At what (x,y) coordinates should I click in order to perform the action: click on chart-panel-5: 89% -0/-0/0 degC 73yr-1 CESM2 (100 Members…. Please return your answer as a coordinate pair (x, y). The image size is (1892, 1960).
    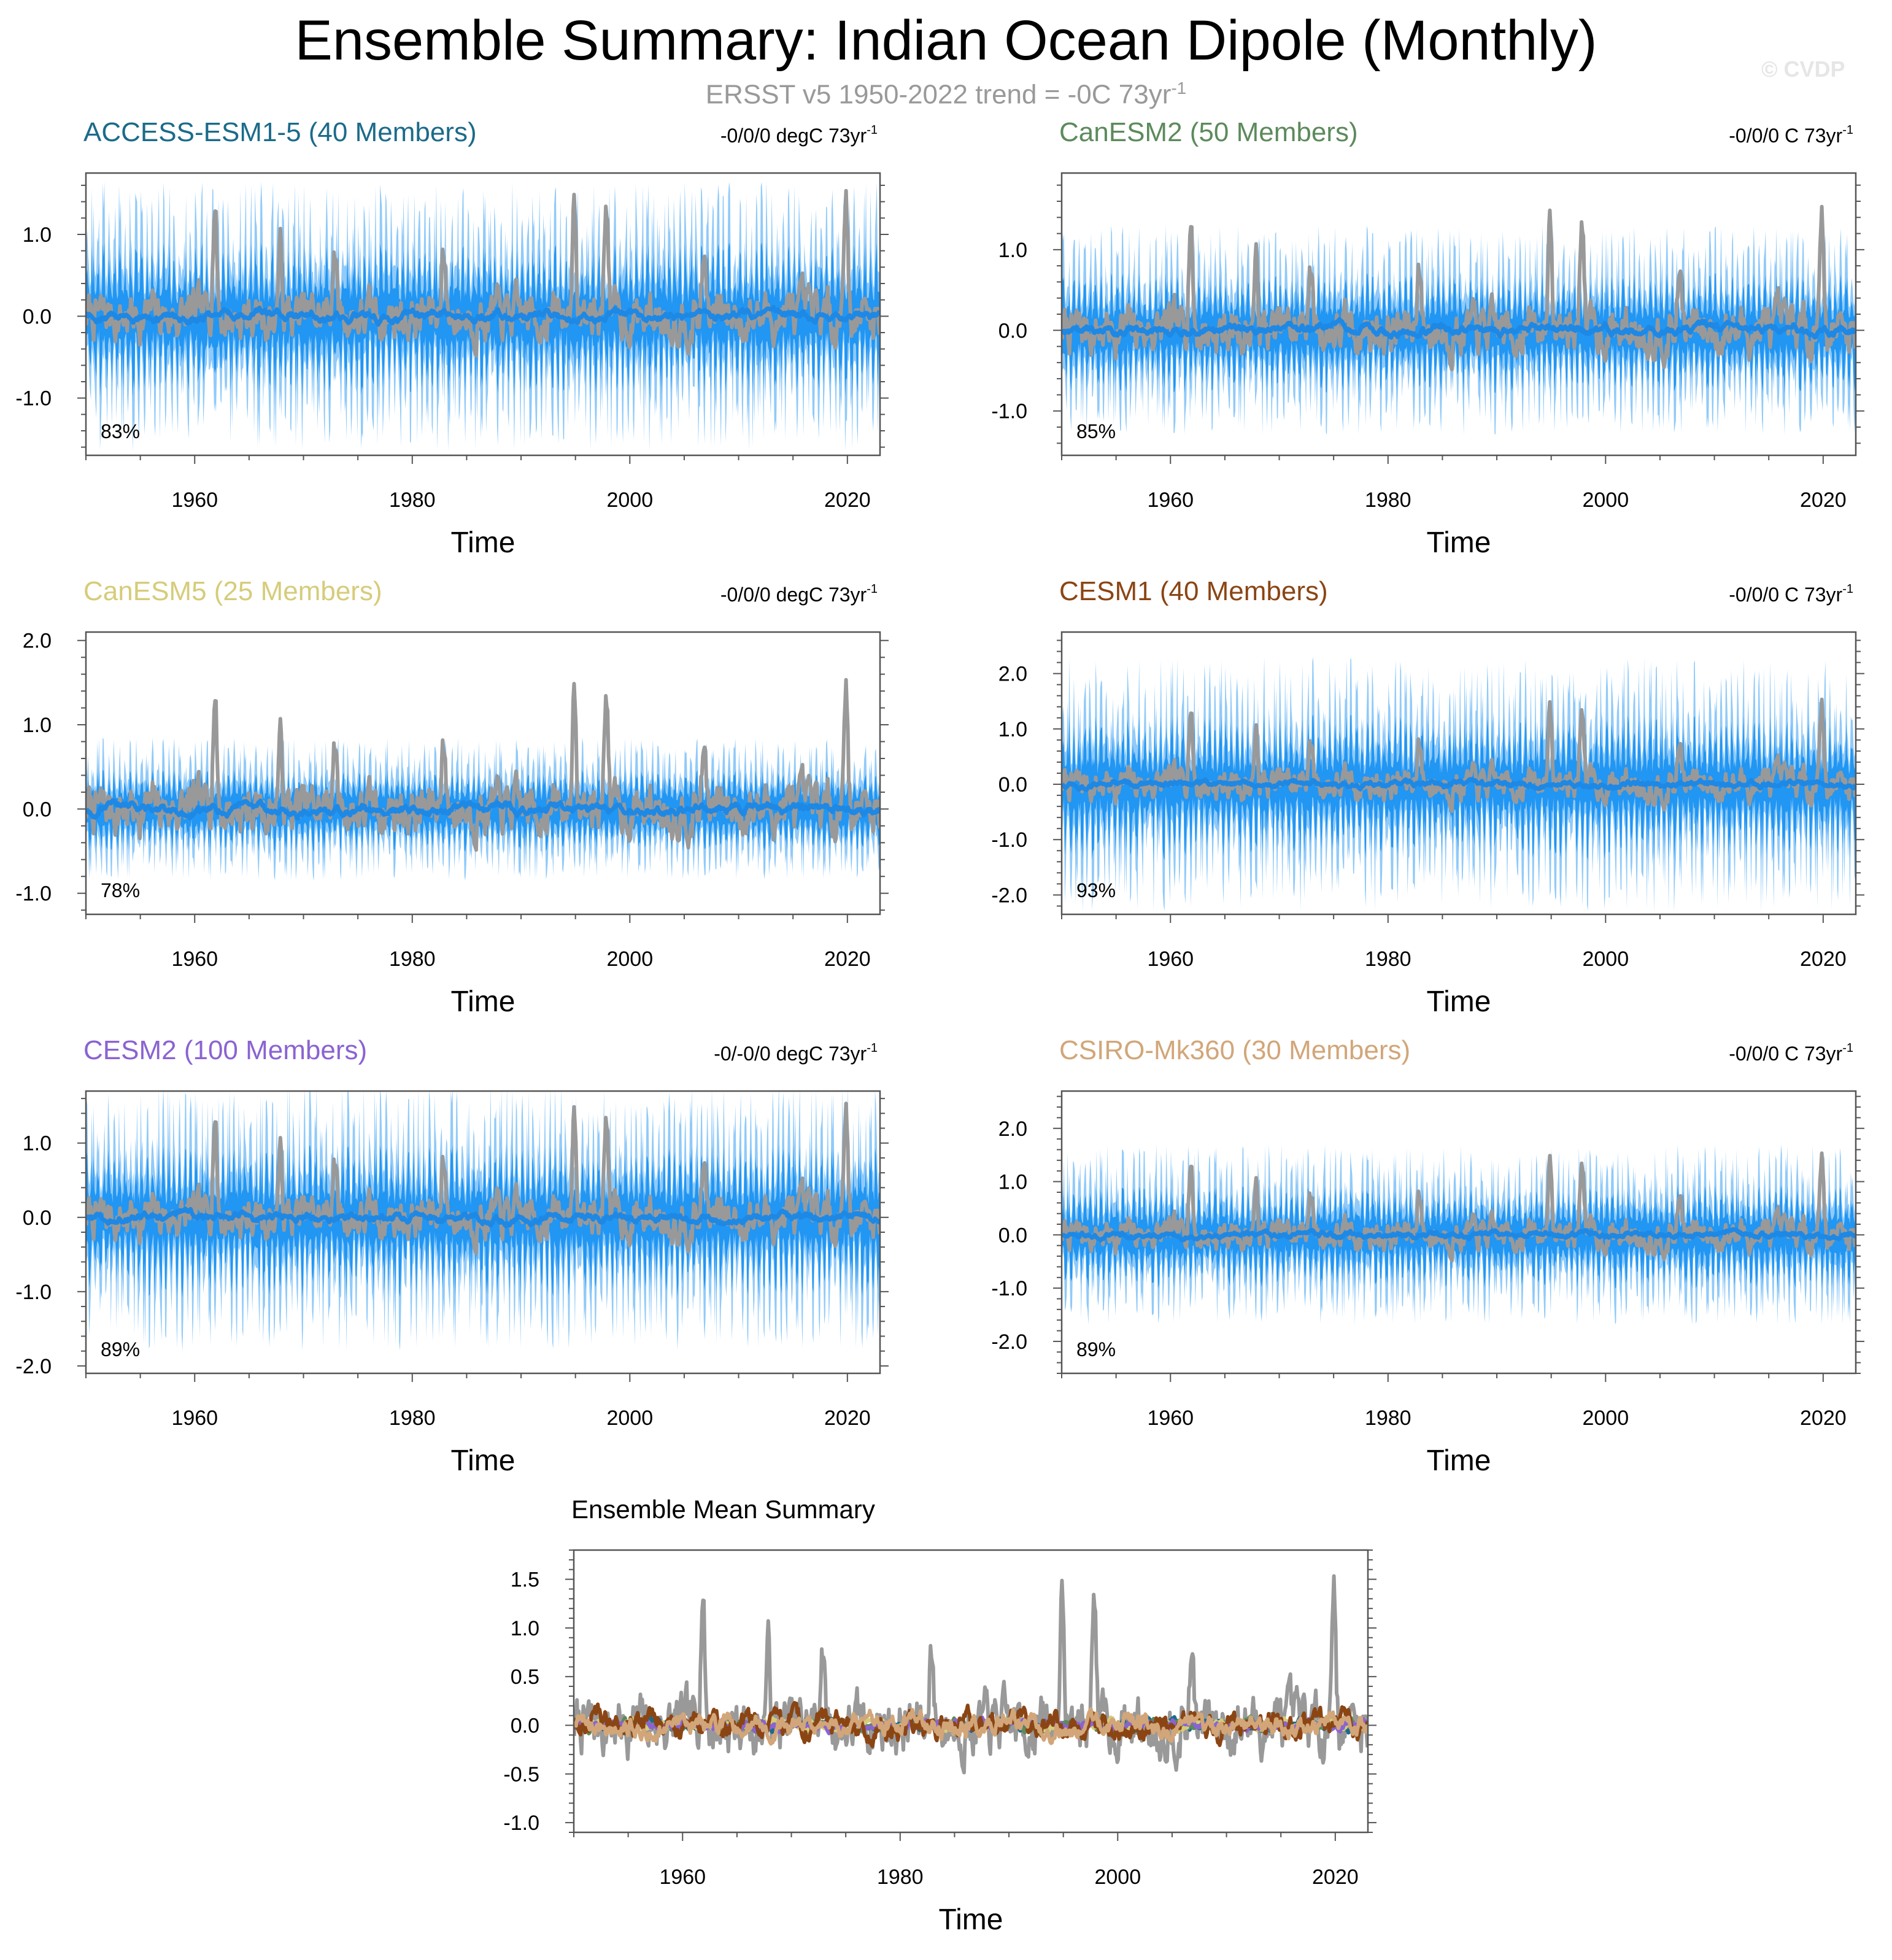
    Looking at the image, I should click on (452, 1256).